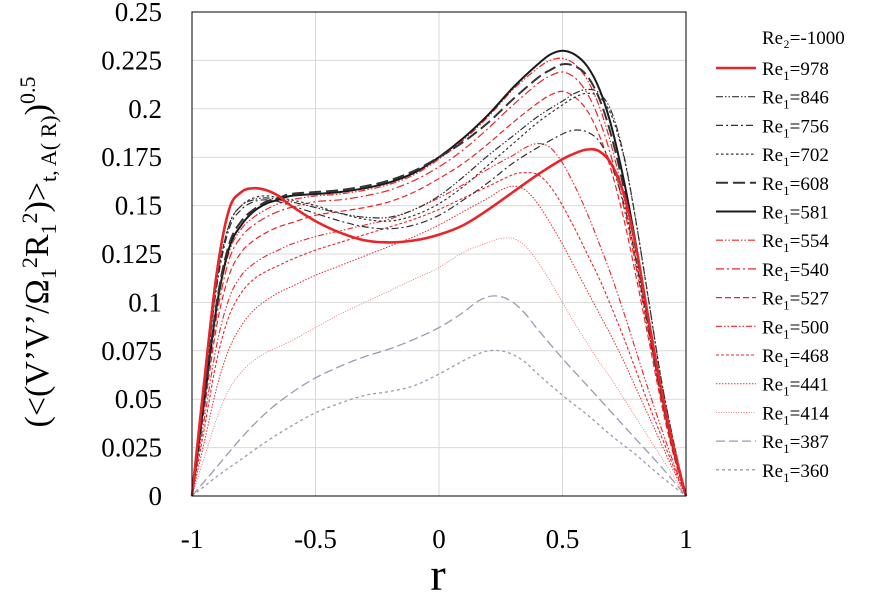  I want to click on y-tick-label: 0.25, so click(138, 13).